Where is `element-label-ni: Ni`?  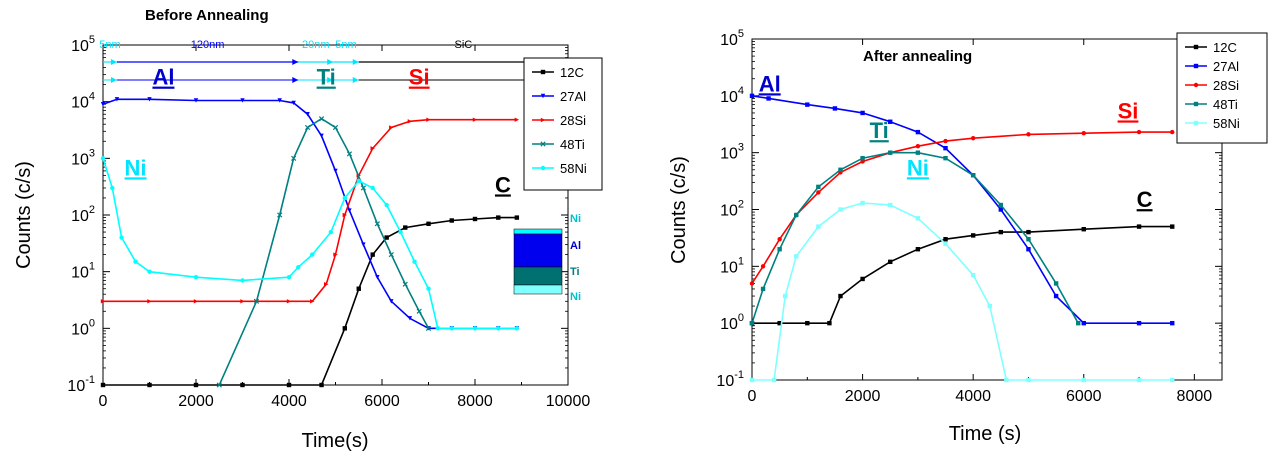
element-label-ni: Ni is located at coordinates (136, 167).